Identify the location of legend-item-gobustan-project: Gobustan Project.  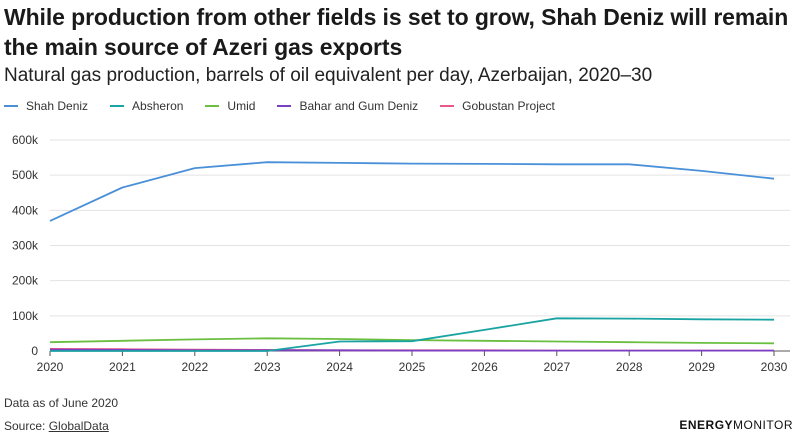
(497, 106).